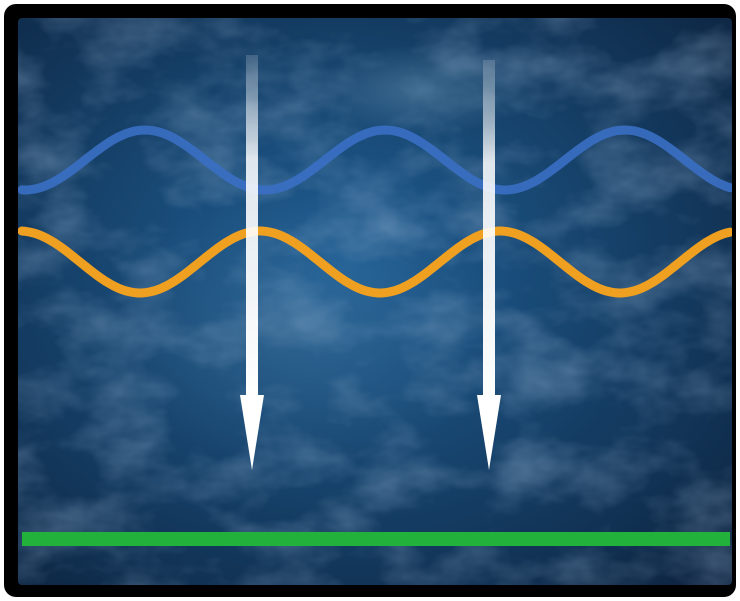 This screenshot has height=601, width=740. I want to click on light-patch, so click(420, 90).